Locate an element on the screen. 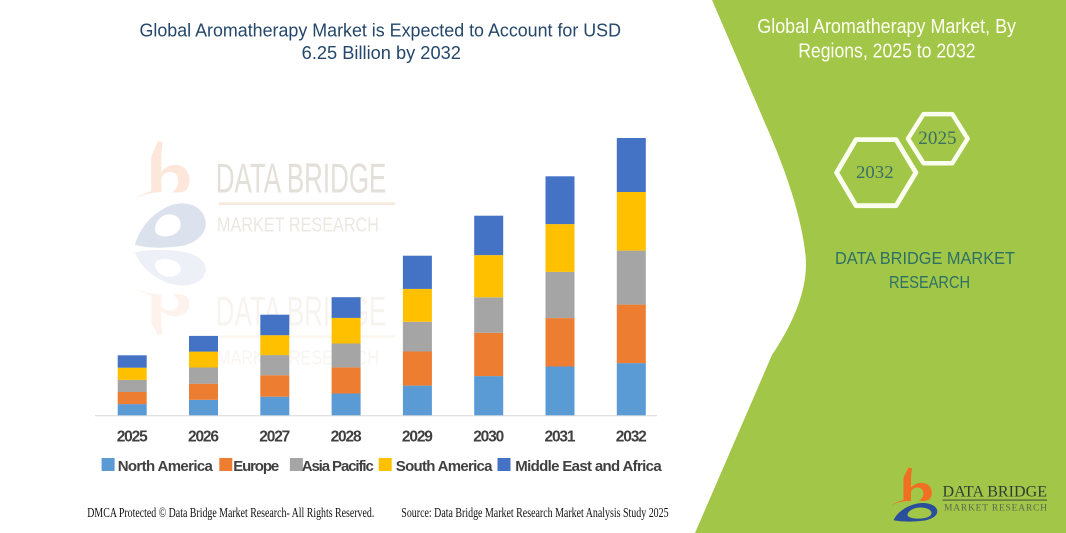 This screenshot has height=533, width=1066. svg-text: 6.25 Billion by 2032 is located at coordinates (381, 53).